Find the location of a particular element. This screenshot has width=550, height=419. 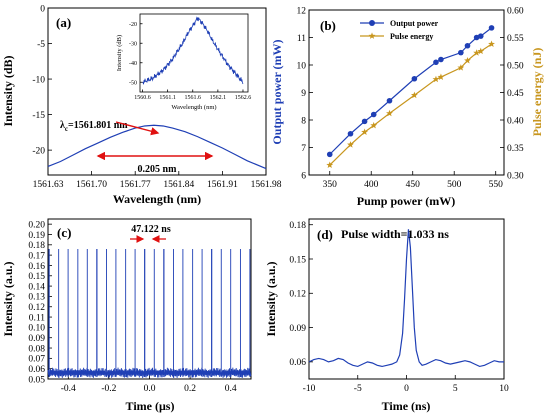

panel-d-y-axis-label: Intensity (a.u.) is located at coordinates (271, 298).